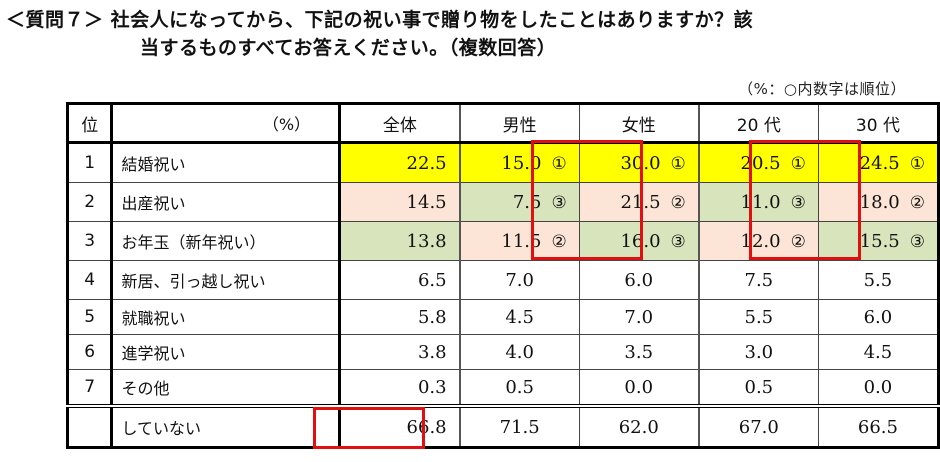 The image size is (940, 462). What do you see at coordinates (758, 426) in the screenshot?
I see `cell-20s: 67.0` at bounding box center [758, 426].